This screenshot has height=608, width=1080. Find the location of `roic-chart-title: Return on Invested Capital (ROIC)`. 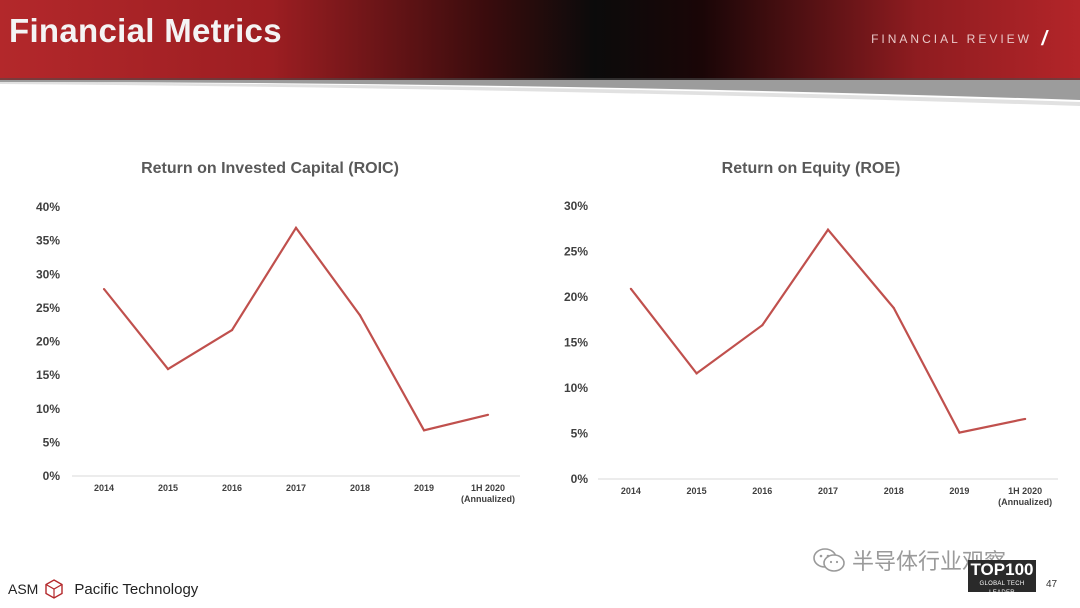

roic-chart-title: Return on Invested Capital (ROIC) is located at coordinates (270, 168).